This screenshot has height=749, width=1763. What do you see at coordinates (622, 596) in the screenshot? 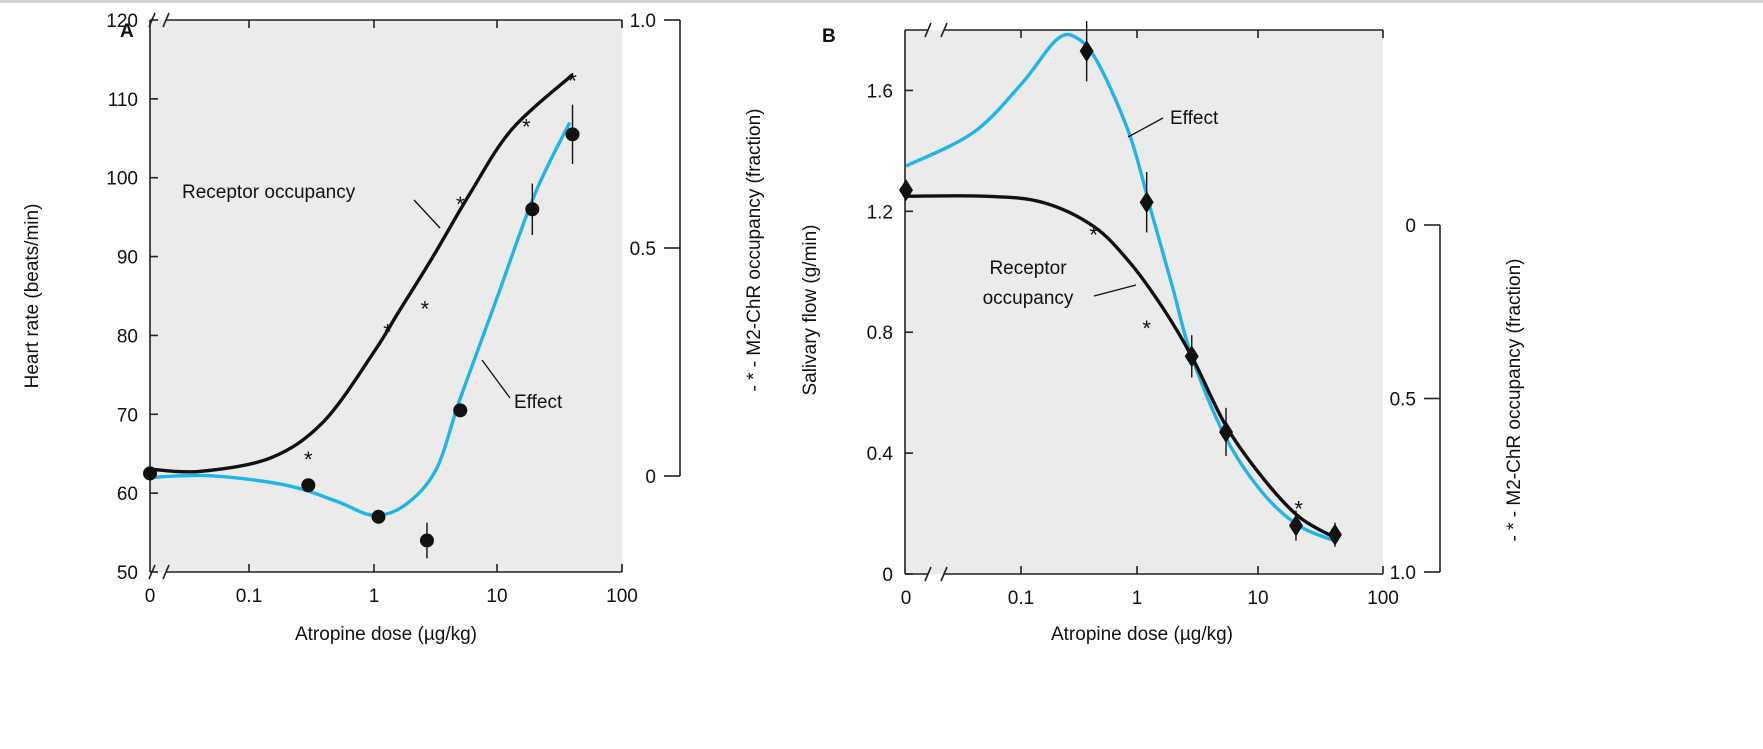
I see `panel-a-x-tick-label: 100` at bounding box center [622, 596].